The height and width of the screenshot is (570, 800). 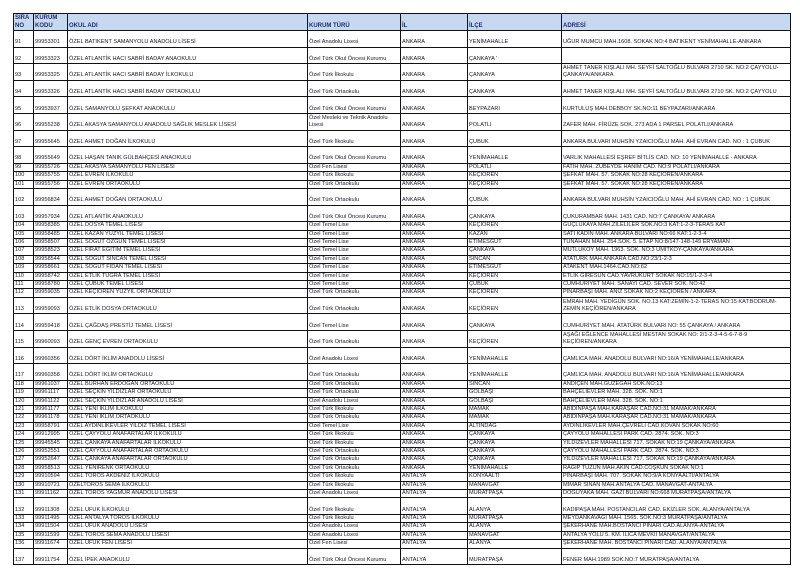 What do you see at coordinates (676, 268) in the screenshot?
I see `adres-cell: ATAKENT MAH.1464.CAD.NO:62` at bounding box center [676, 268].